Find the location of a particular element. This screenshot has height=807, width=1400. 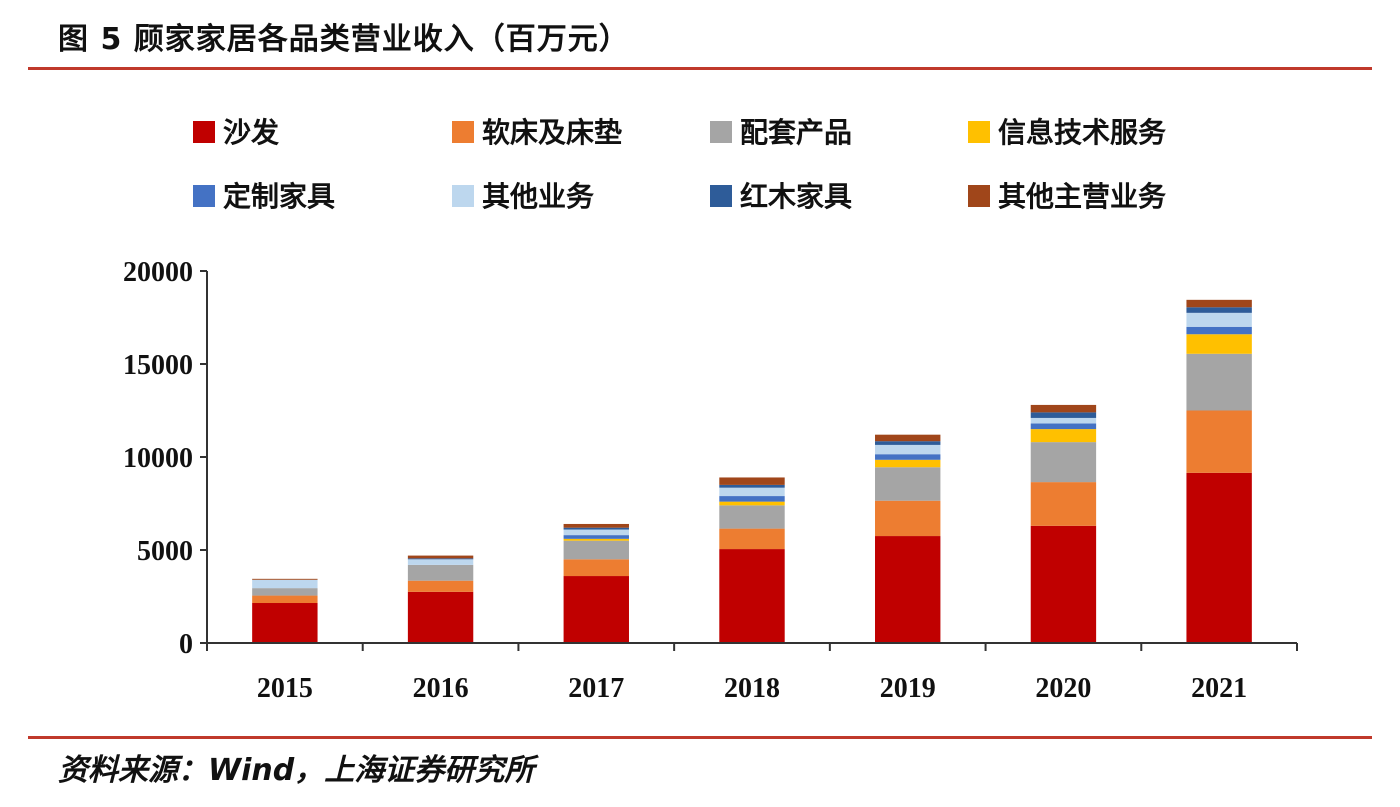

page-title: 图 5 顾家家居各品类营业收入（百万元） is located at coordinates (344, 39).